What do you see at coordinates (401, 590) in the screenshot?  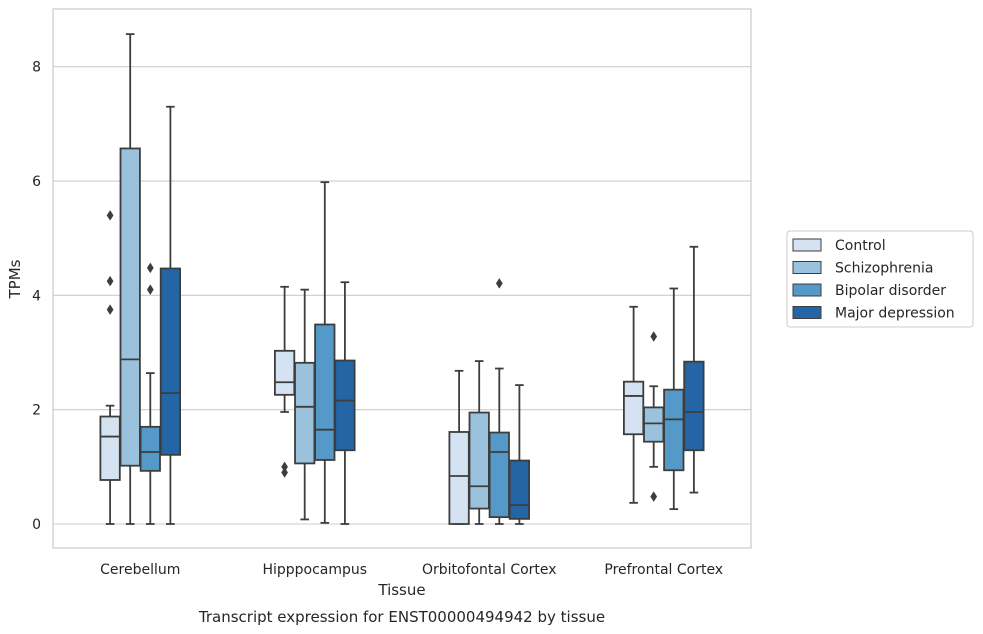 I see `x-axis-title: Tissue` at bounding box center [401, 590].